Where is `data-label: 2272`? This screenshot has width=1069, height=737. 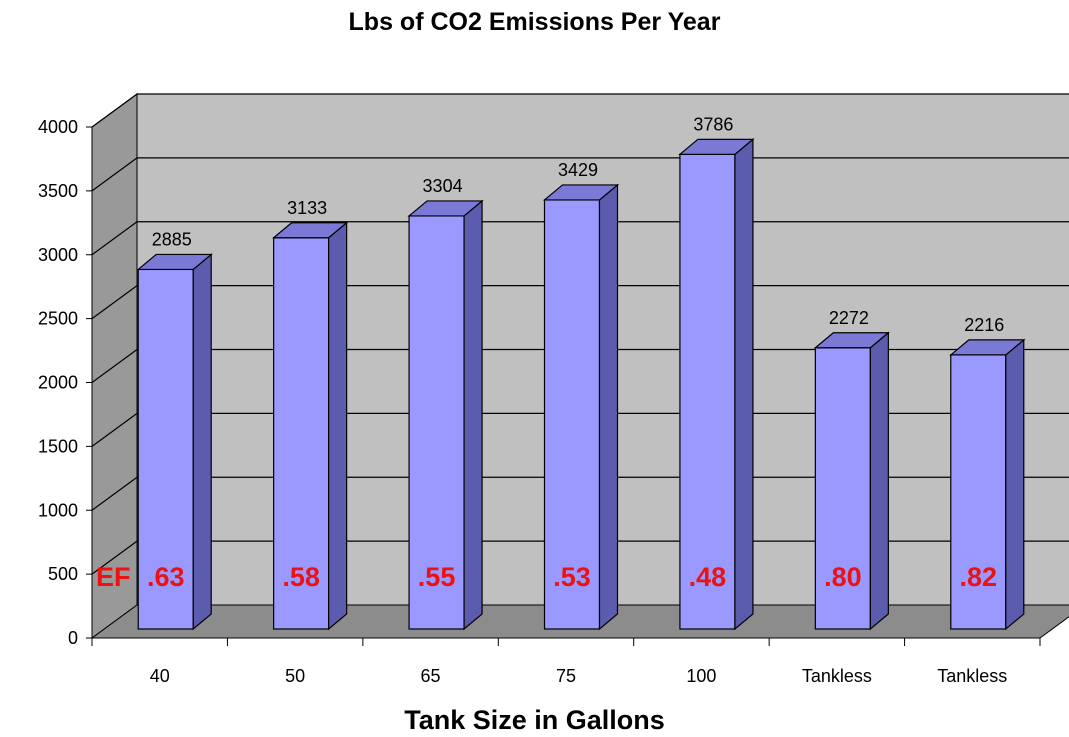
data-label: 2272 is located at coordinates (849, 318).